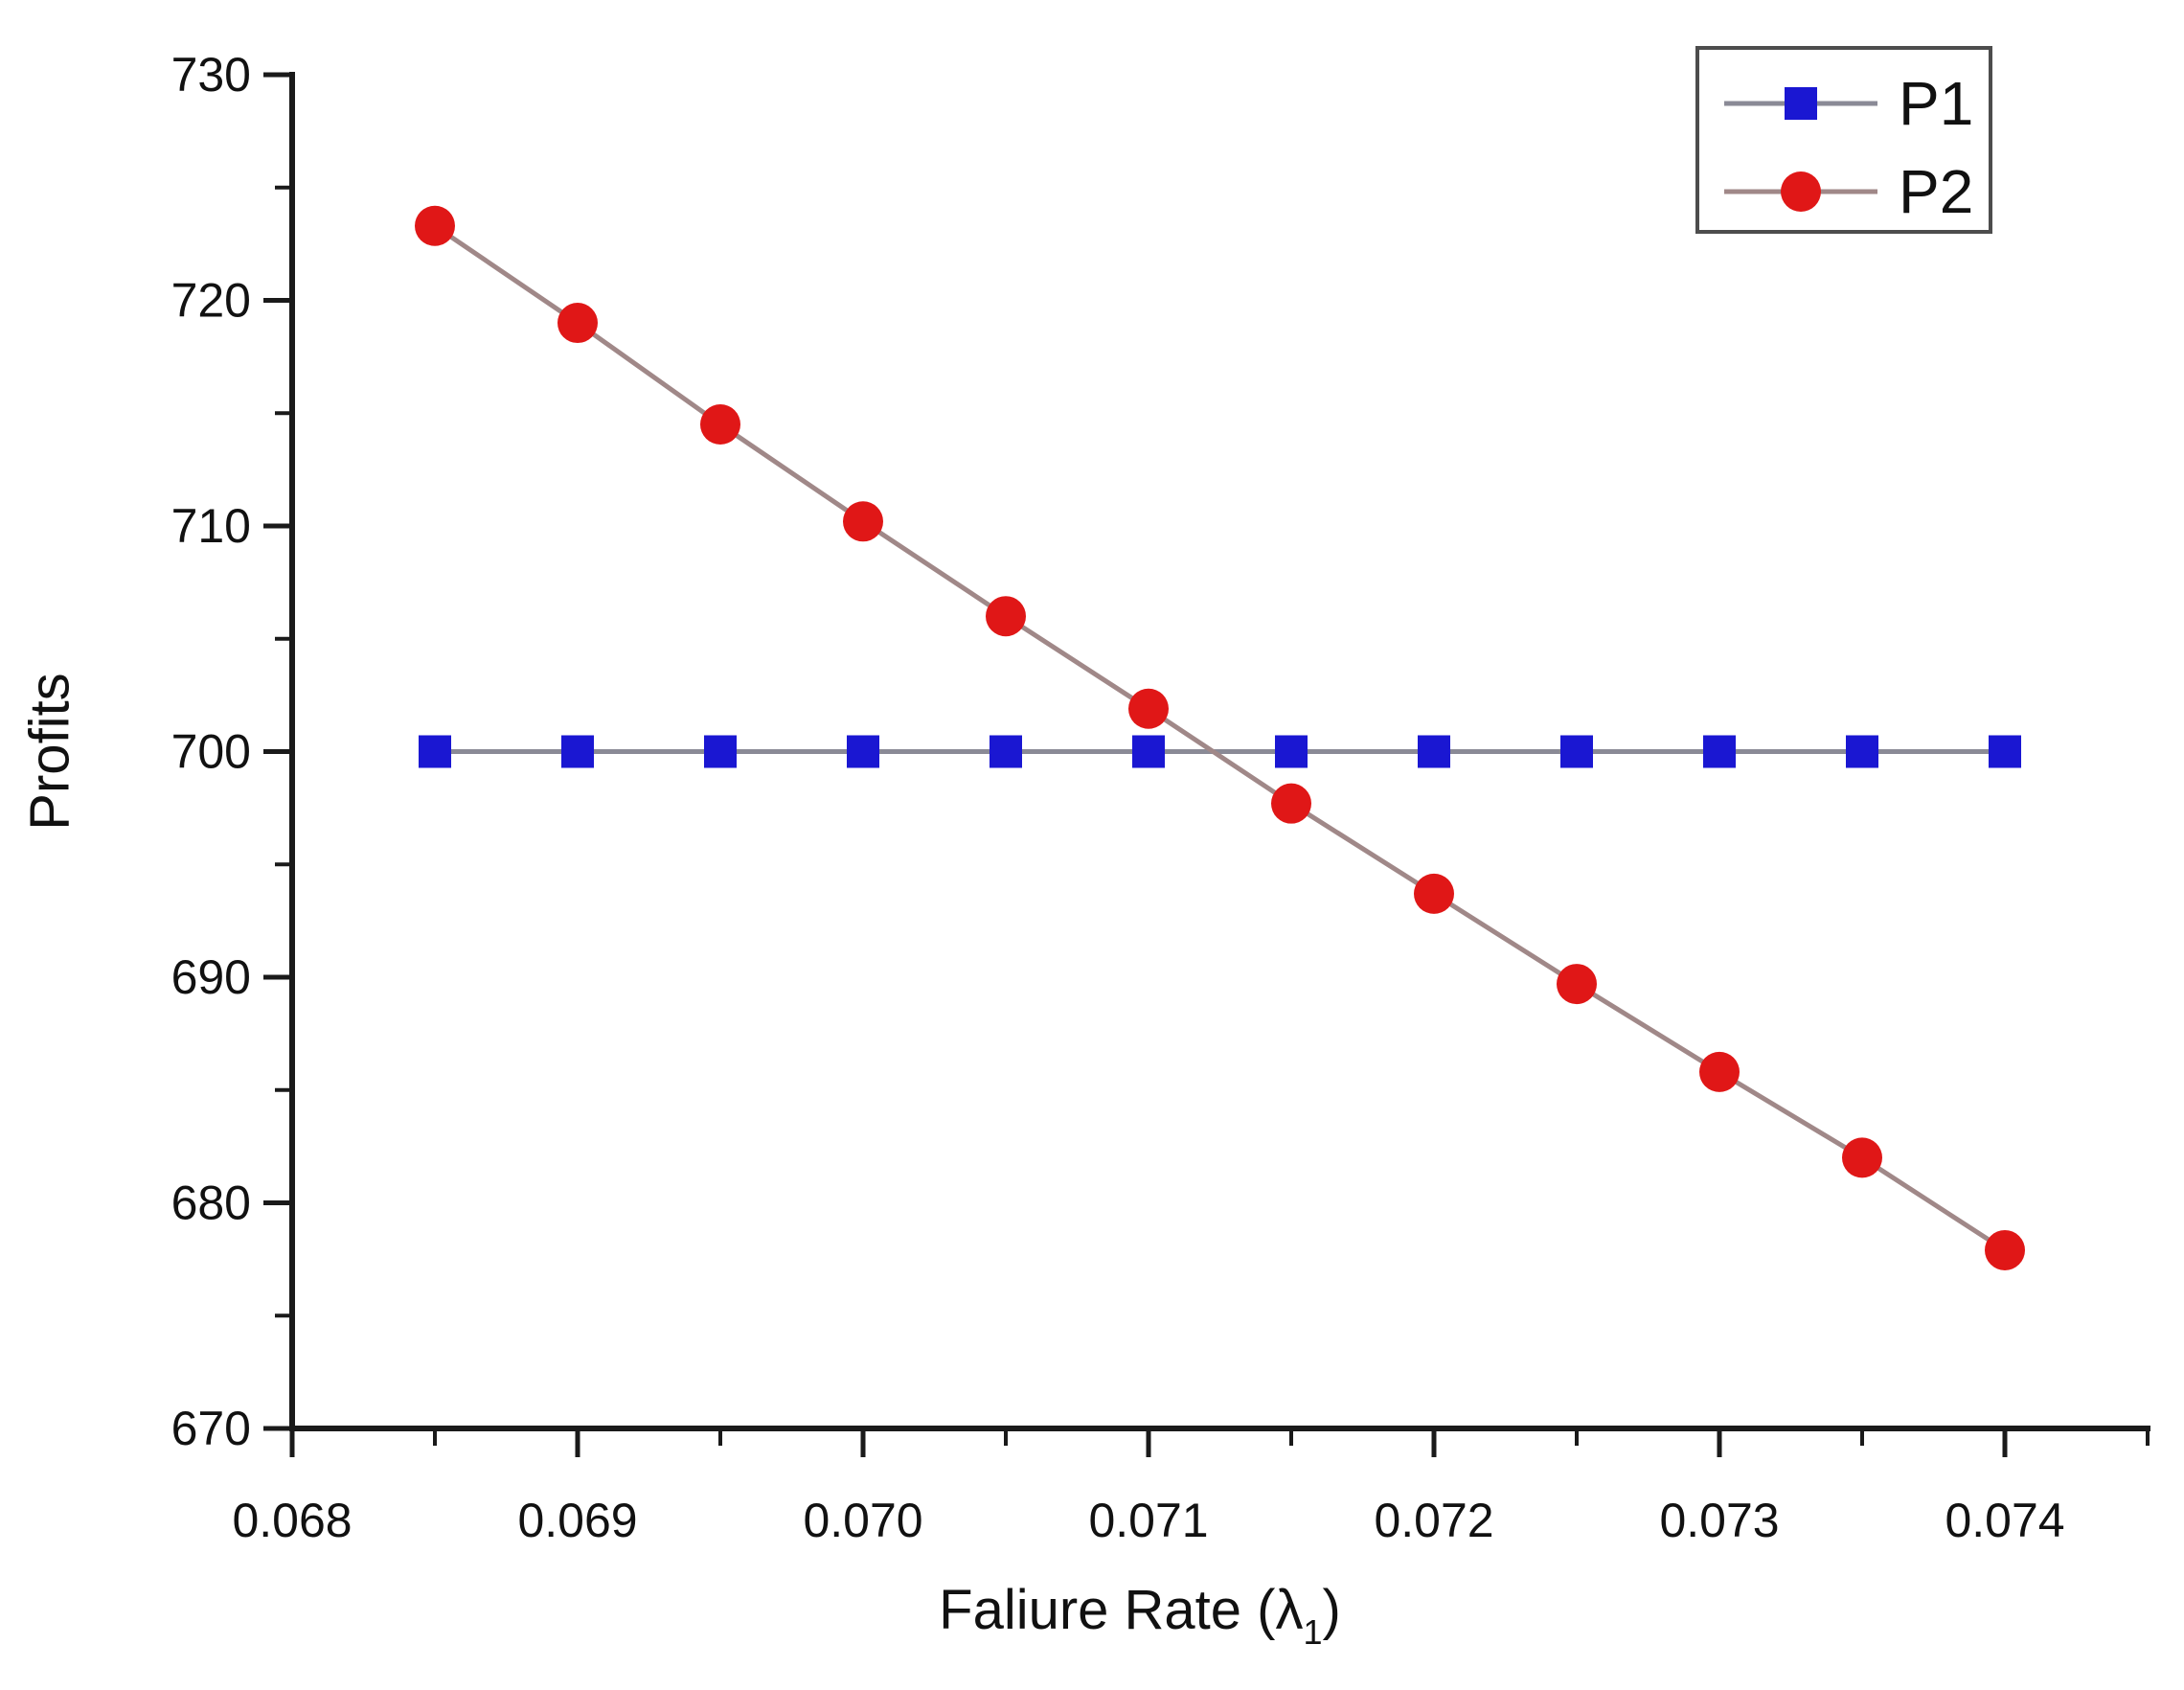  Describe the element at coordinates (1148, 1520) in the screenshot. I see `x-tick-label: 0.071` at that location.